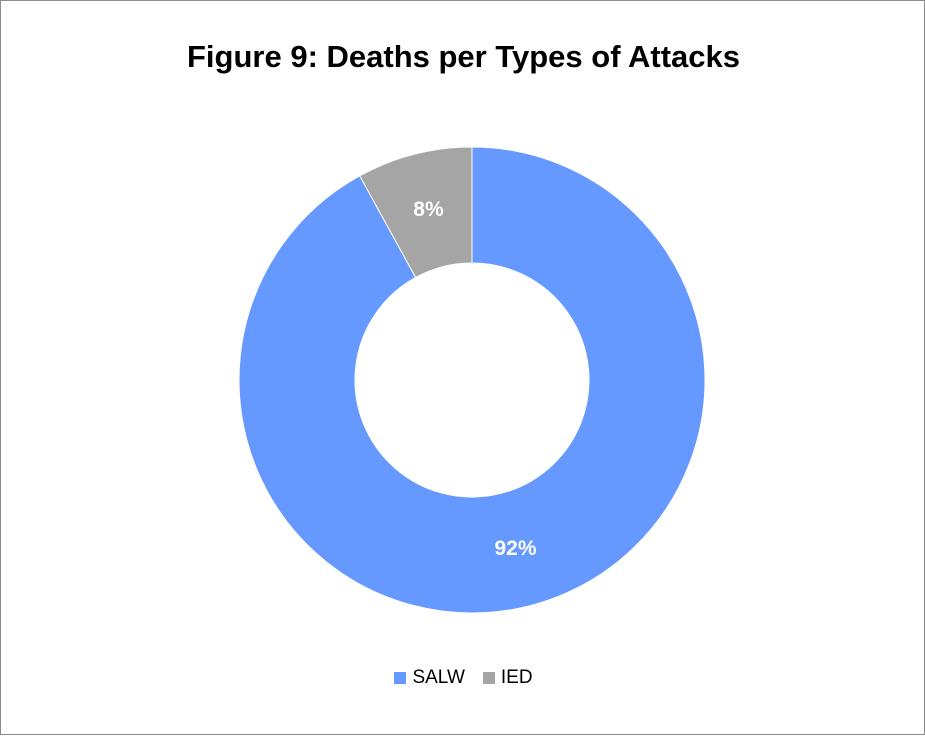  I want to click on legend-label-salw: SALW, so click(438, 677).